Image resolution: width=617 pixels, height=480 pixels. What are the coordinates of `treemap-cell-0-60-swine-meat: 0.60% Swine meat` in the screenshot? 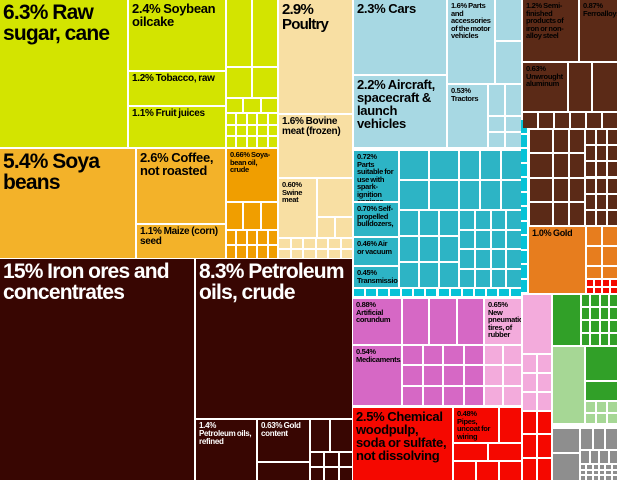 It's located at (297, 208).